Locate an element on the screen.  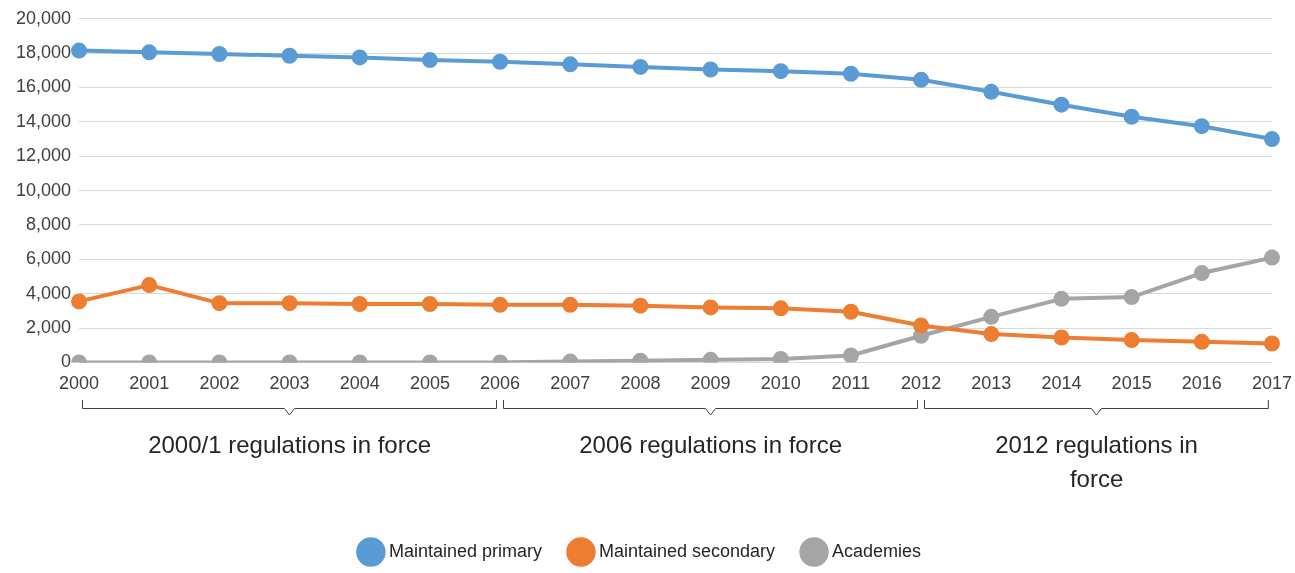
y-tick-label: 8,000 is located at coordinates (49, 223).